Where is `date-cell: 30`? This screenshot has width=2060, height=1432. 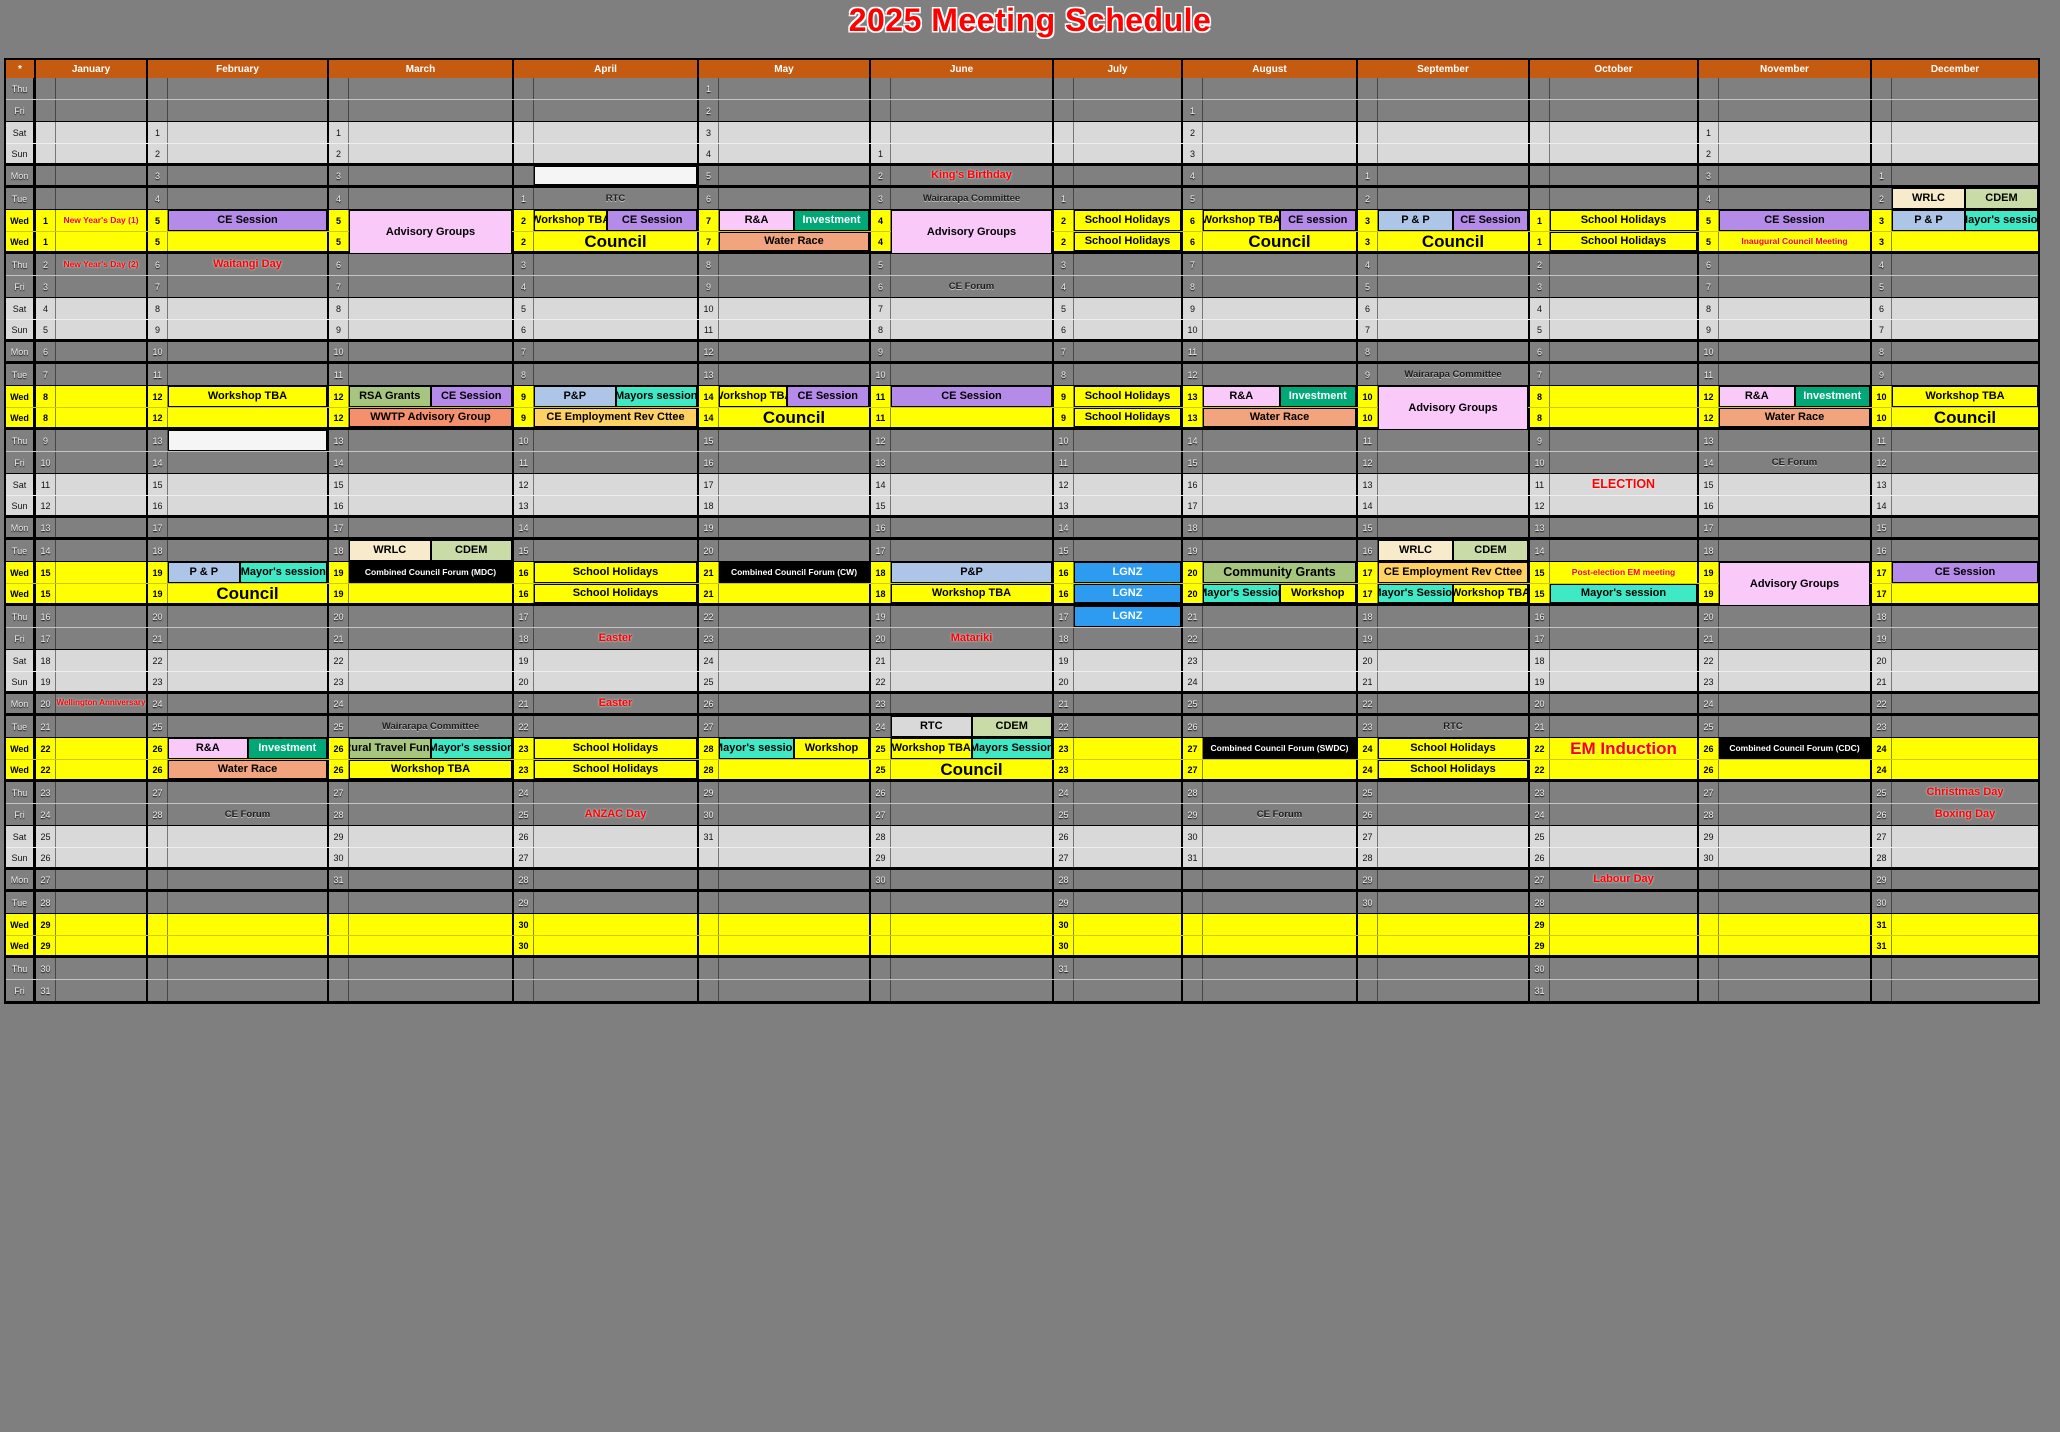
date-cell: 30 is located at coordinates (1193, 836).